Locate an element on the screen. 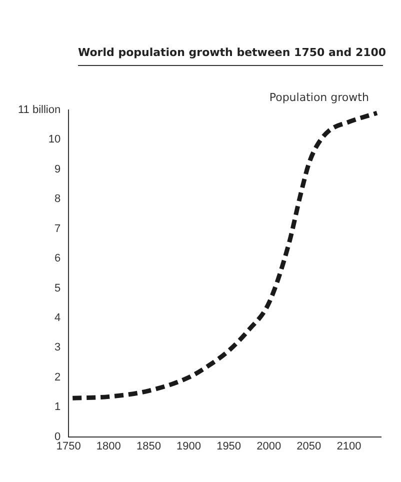 Image resolution: width=401 pixels, height=482 pixels. y-tick-label: 5 is located at coordinates (57, 288).